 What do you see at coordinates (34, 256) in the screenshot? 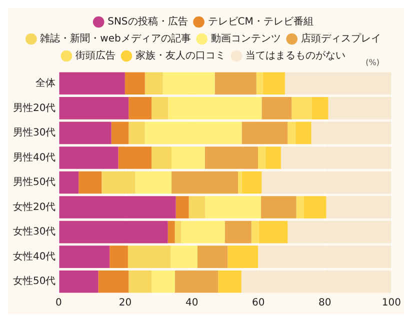
I see `y-tick-label: 女性40代` at bounding box center [34, 256].